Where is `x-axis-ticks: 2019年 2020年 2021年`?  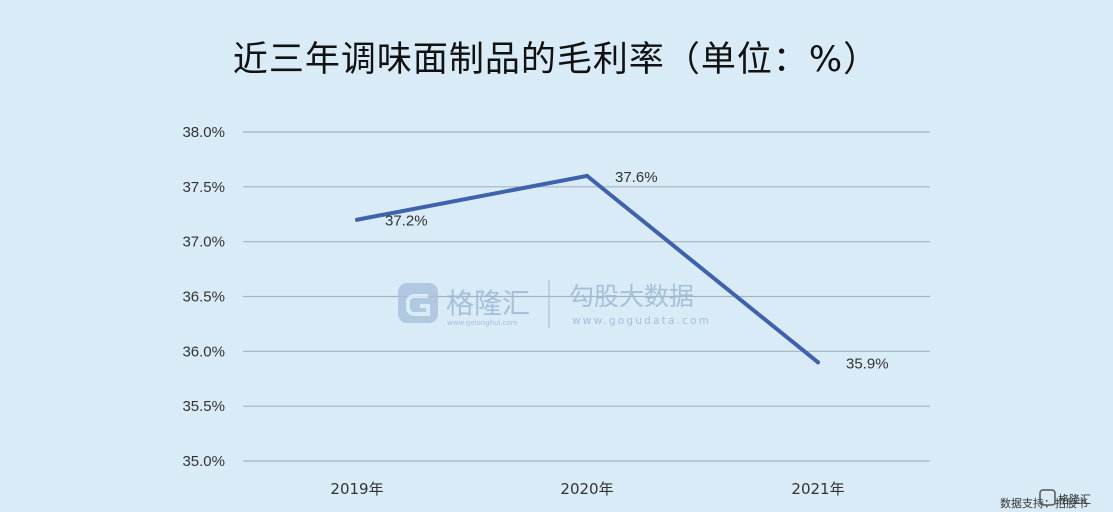
x-axis-ticks: 2019年 2020年 2021年 is located at coordinates (587, 489).